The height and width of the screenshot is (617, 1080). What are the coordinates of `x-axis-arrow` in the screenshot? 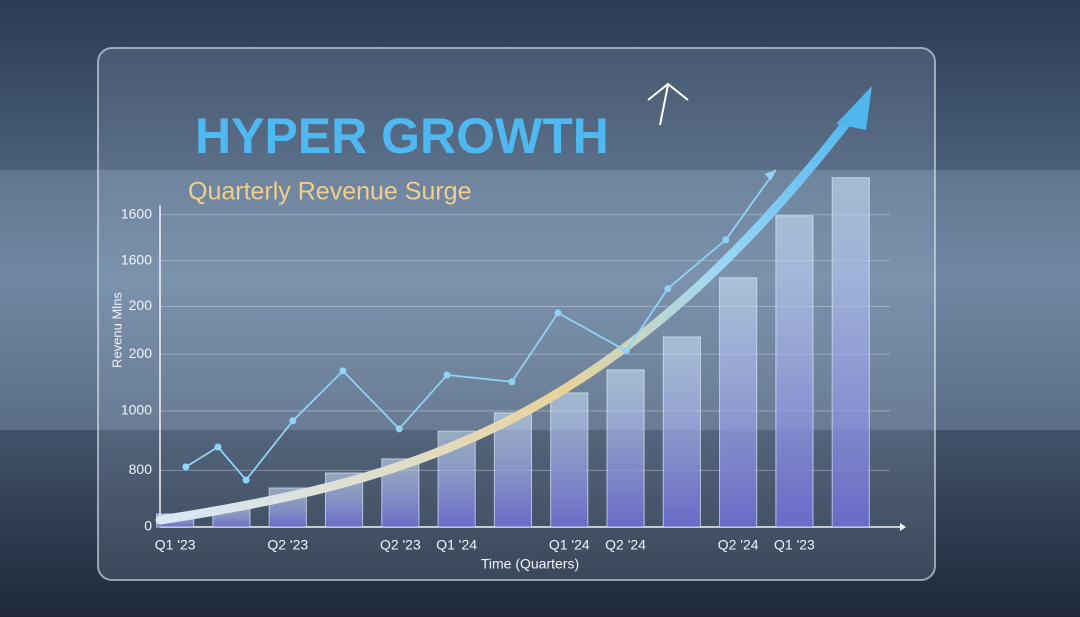 It's located at (903, 527).